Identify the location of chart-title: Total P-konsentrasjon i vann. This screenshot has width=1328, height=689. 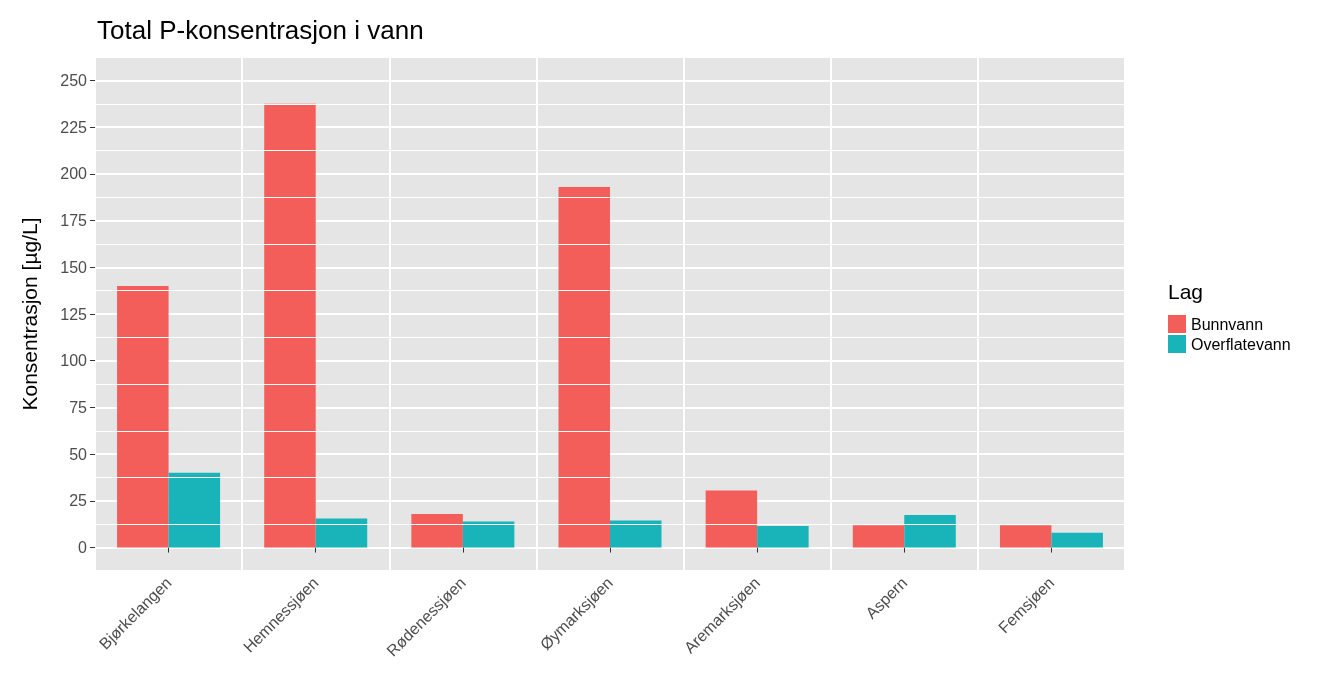
(260, 30).